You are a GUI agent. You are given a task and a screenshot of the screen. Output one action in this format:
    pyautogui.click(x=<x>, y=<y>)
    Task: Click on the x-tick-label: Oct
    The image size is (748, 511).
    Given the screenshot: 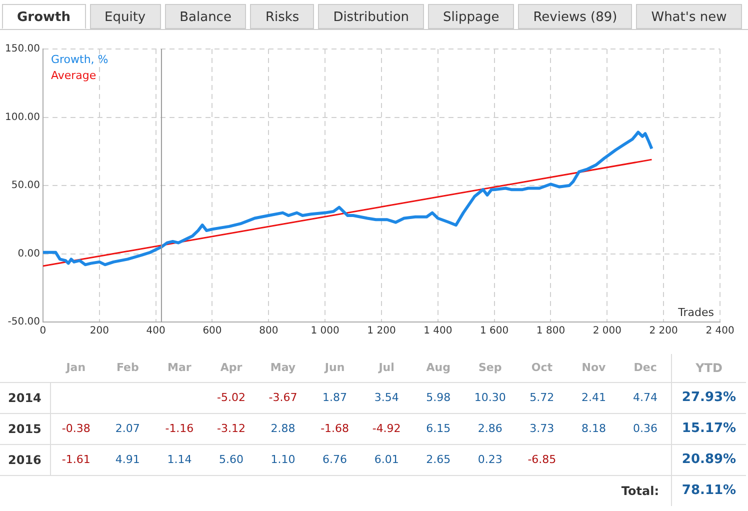 What is the action you would take?
    pyautogui.click(x=542, y=368)
    